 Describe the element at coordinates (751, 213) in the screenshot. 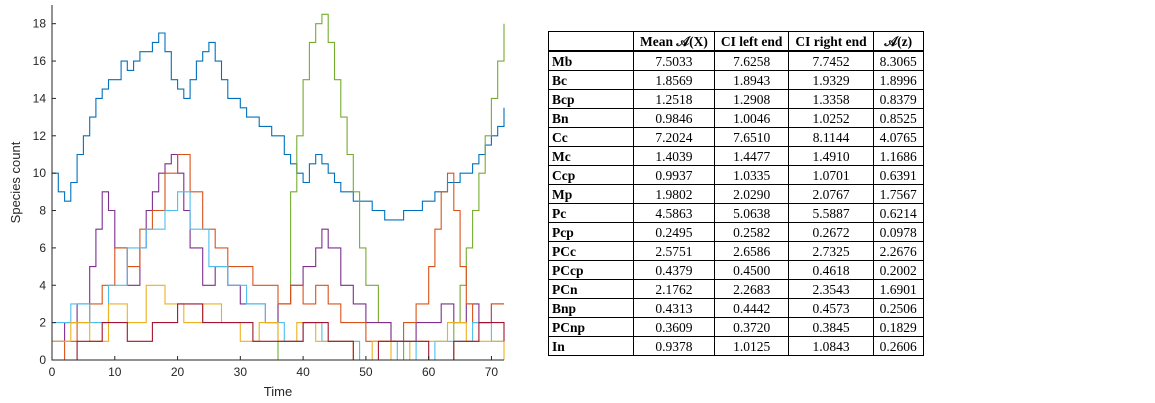

I see `table-cell: 5.0638` at that location.